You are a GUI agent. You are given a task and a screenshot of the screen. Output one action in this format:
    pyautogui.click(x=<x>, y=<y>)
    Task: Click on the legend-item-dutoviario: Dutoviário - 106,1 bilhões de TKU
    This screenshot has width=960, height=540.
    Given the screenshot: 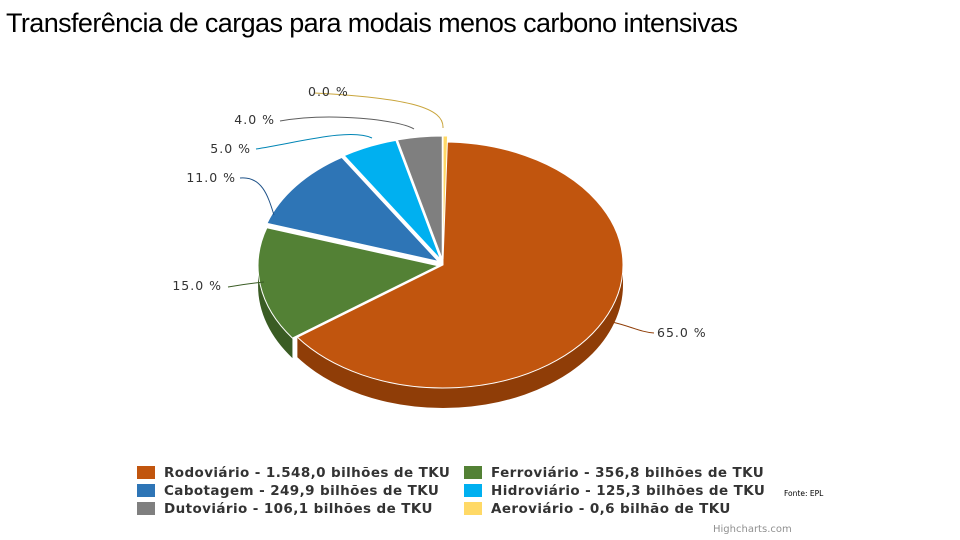 What is the action you would take?
    pyautogui.click(x=300, y=508)
    